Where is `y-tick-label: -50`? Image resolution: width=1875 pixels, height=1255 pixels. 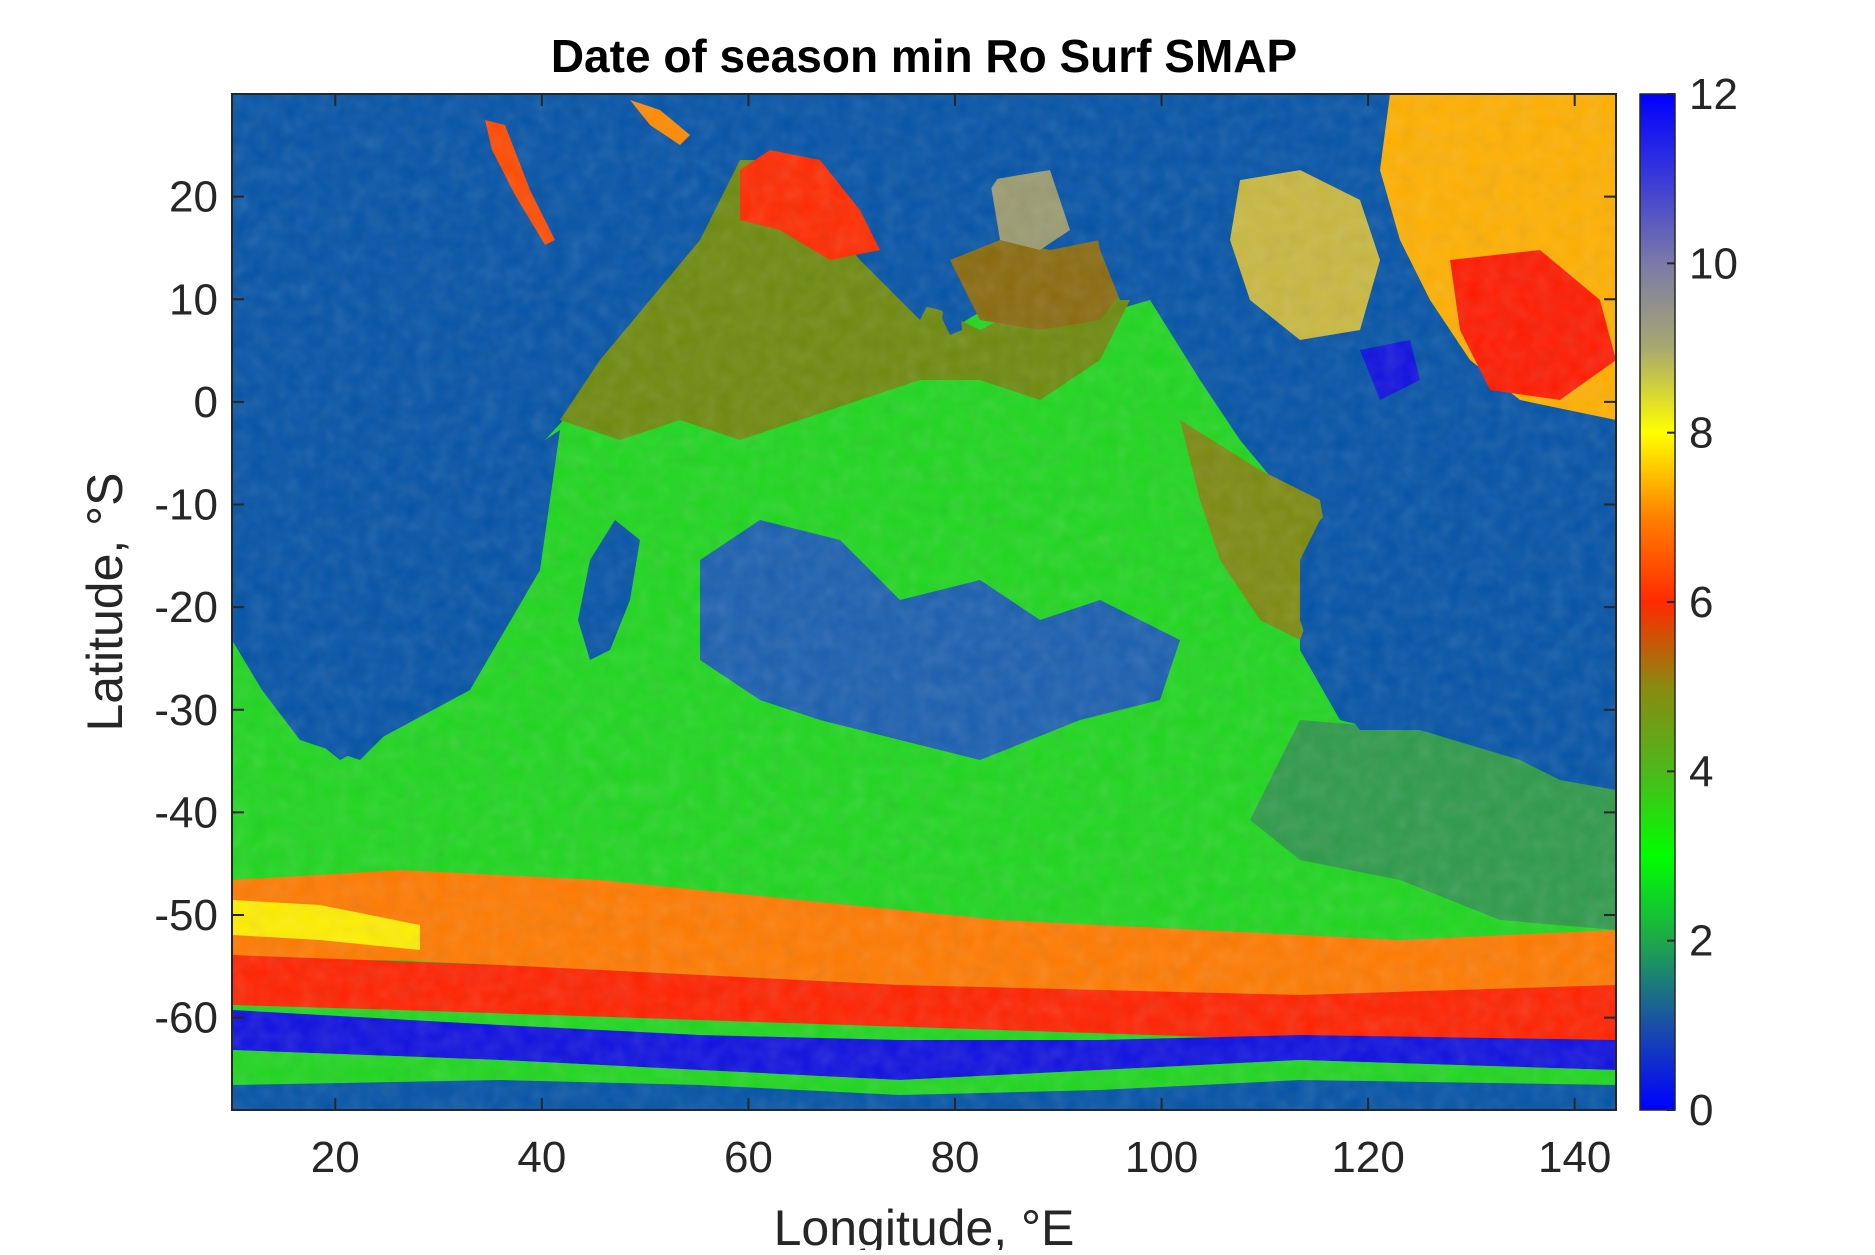 y-tick-label: -50 is located at coordinates (186, 915).